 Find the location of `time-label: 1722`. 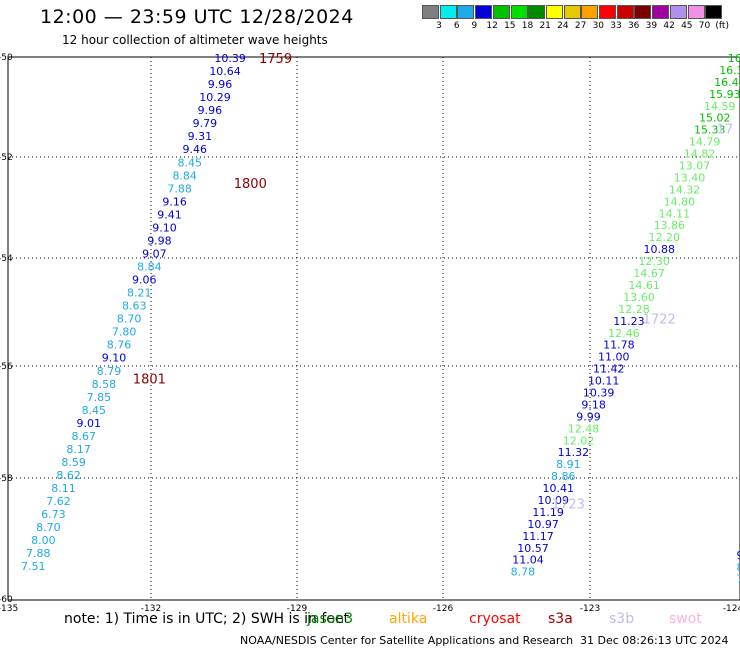

time-label: 1722 is located at coordinates (659, 320).